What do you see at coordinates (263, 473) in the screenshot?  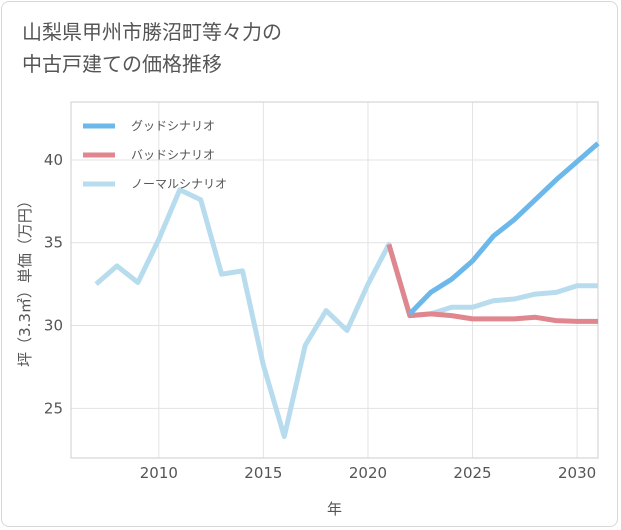 I see `x-tick-label: 2015` at bounding box center [263, 473].